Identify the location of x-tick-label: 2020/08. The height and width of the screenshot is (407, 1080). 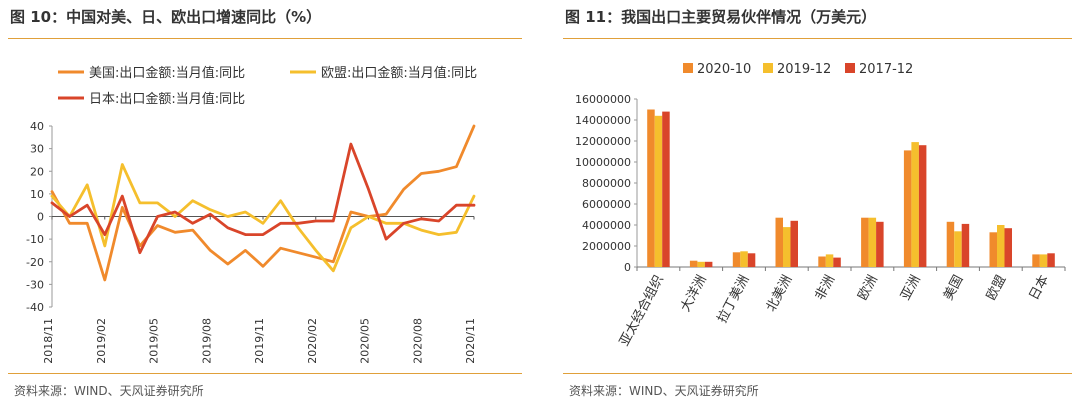
(417, 341).